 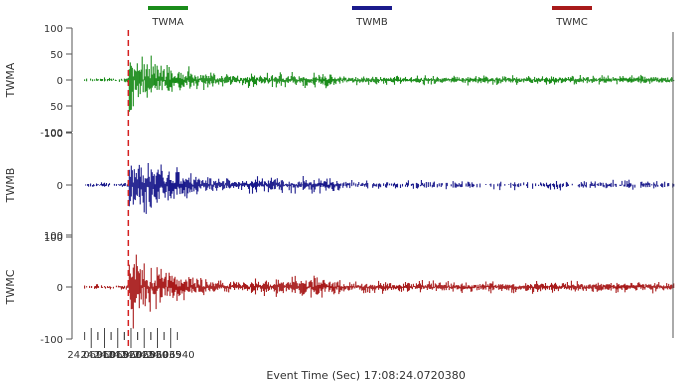 I want to click on legend-label: TWMB, so click(x=371, y=22).